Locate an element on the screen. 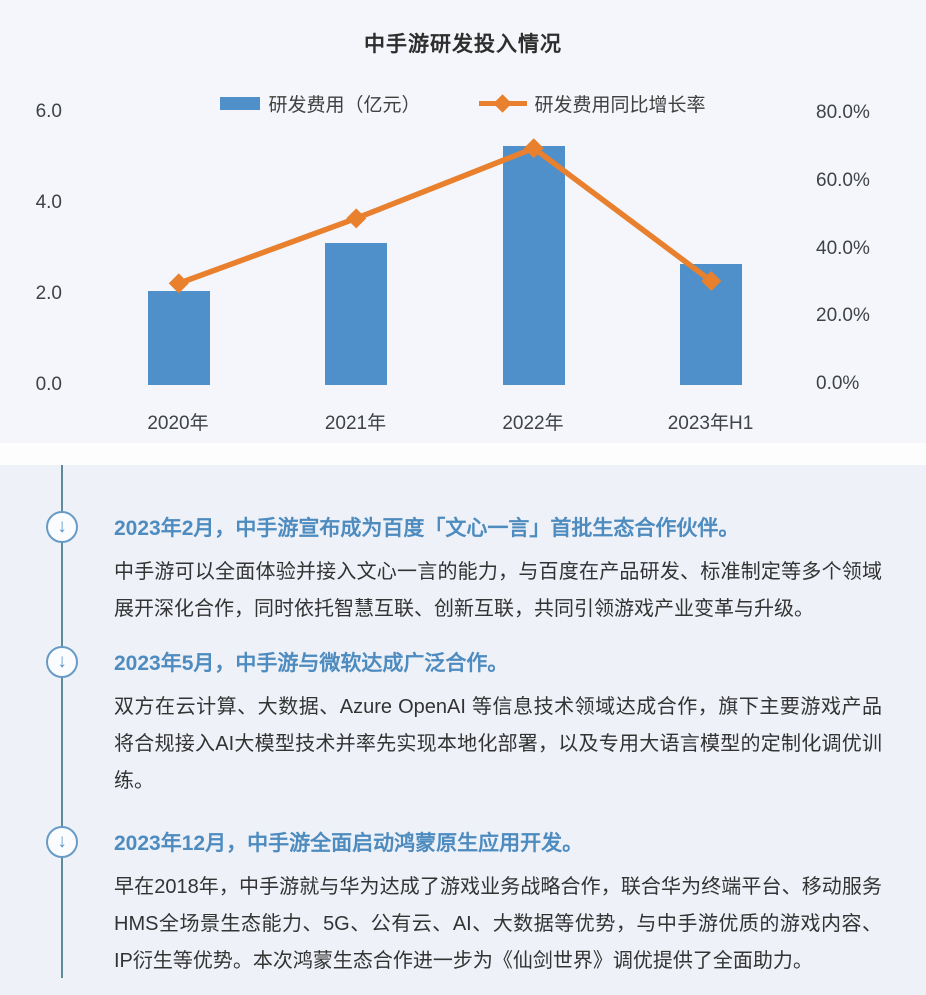  legend-label-line: 研发费用同比增长率 is located at coordinates (620, 105).